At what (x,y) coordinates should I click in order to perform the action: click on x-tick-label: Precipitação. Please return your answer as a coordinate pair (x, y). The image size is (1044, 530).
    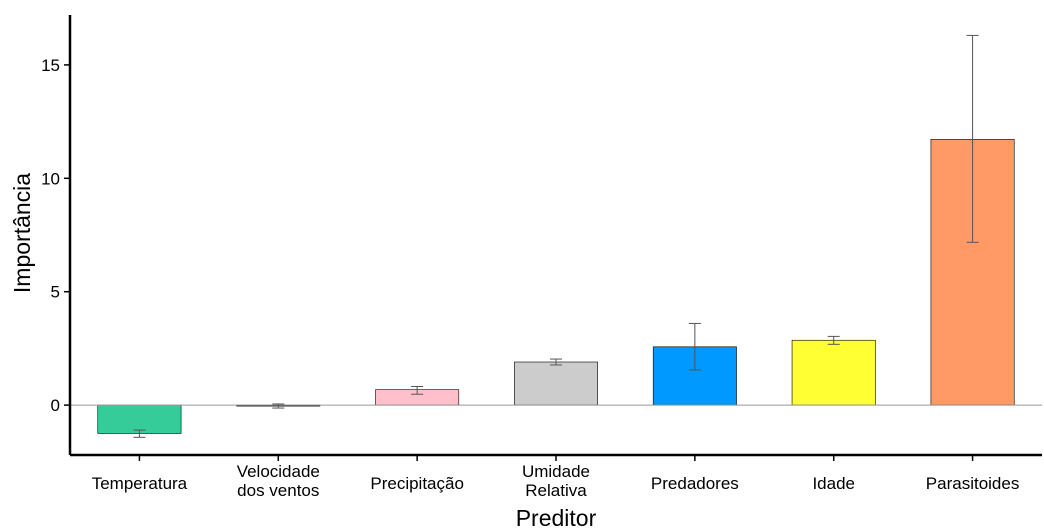
    Looking at the image, I should click on (417, 483).